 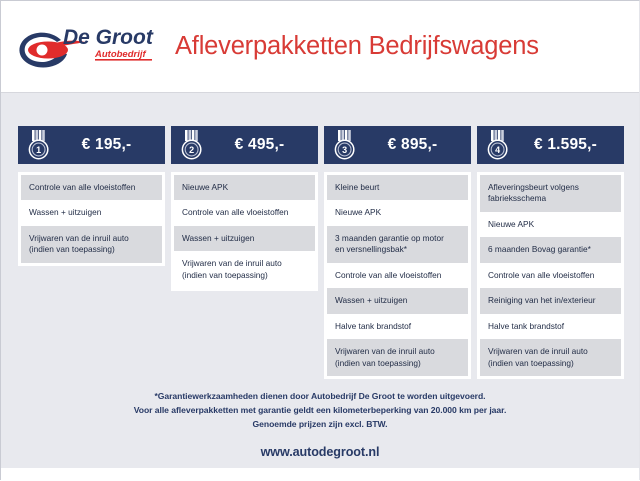 I want to click on price-label: € 495,-, so click(x=259, y=144).